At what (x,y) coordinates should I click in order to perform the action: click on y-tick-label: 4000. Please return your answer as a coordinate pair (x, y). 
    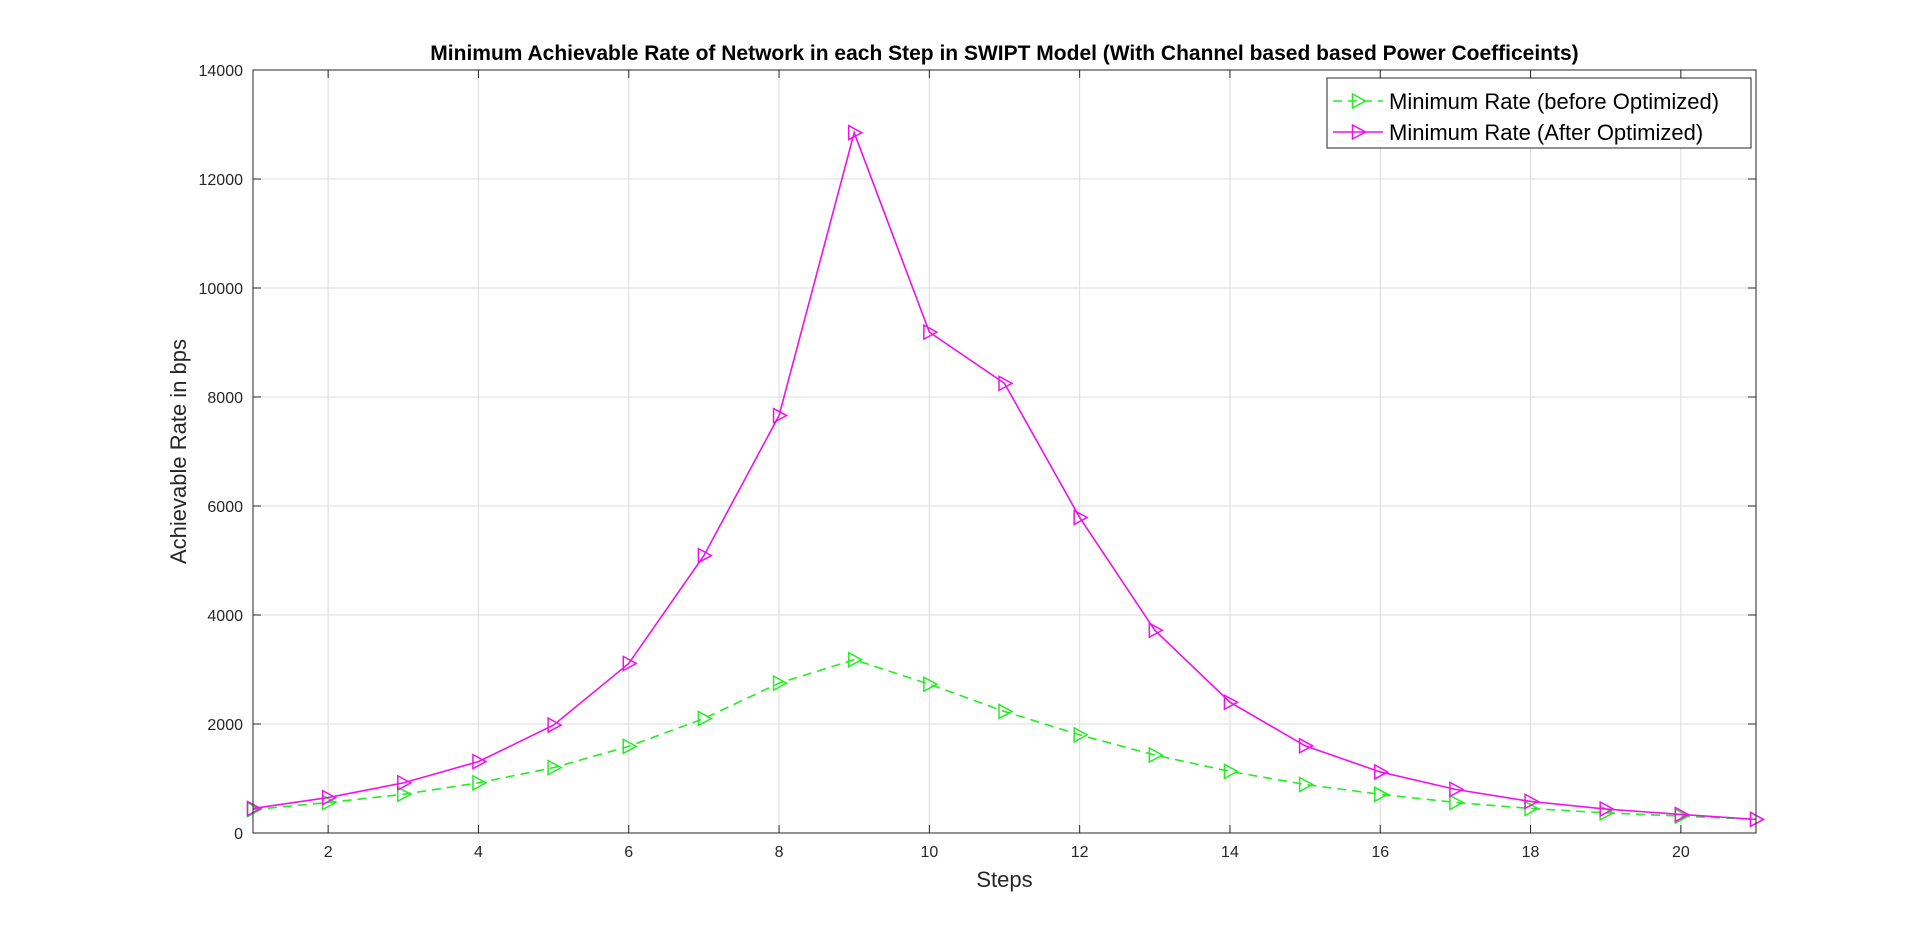
    Looking at the image, I should click on (225, 616).